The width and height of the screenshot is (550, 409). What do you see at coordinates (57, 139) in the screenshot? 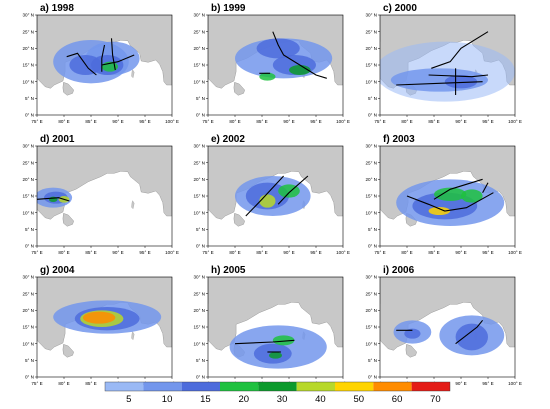
I see `panel-title: d) 2001` at bounding box center [57, 139].